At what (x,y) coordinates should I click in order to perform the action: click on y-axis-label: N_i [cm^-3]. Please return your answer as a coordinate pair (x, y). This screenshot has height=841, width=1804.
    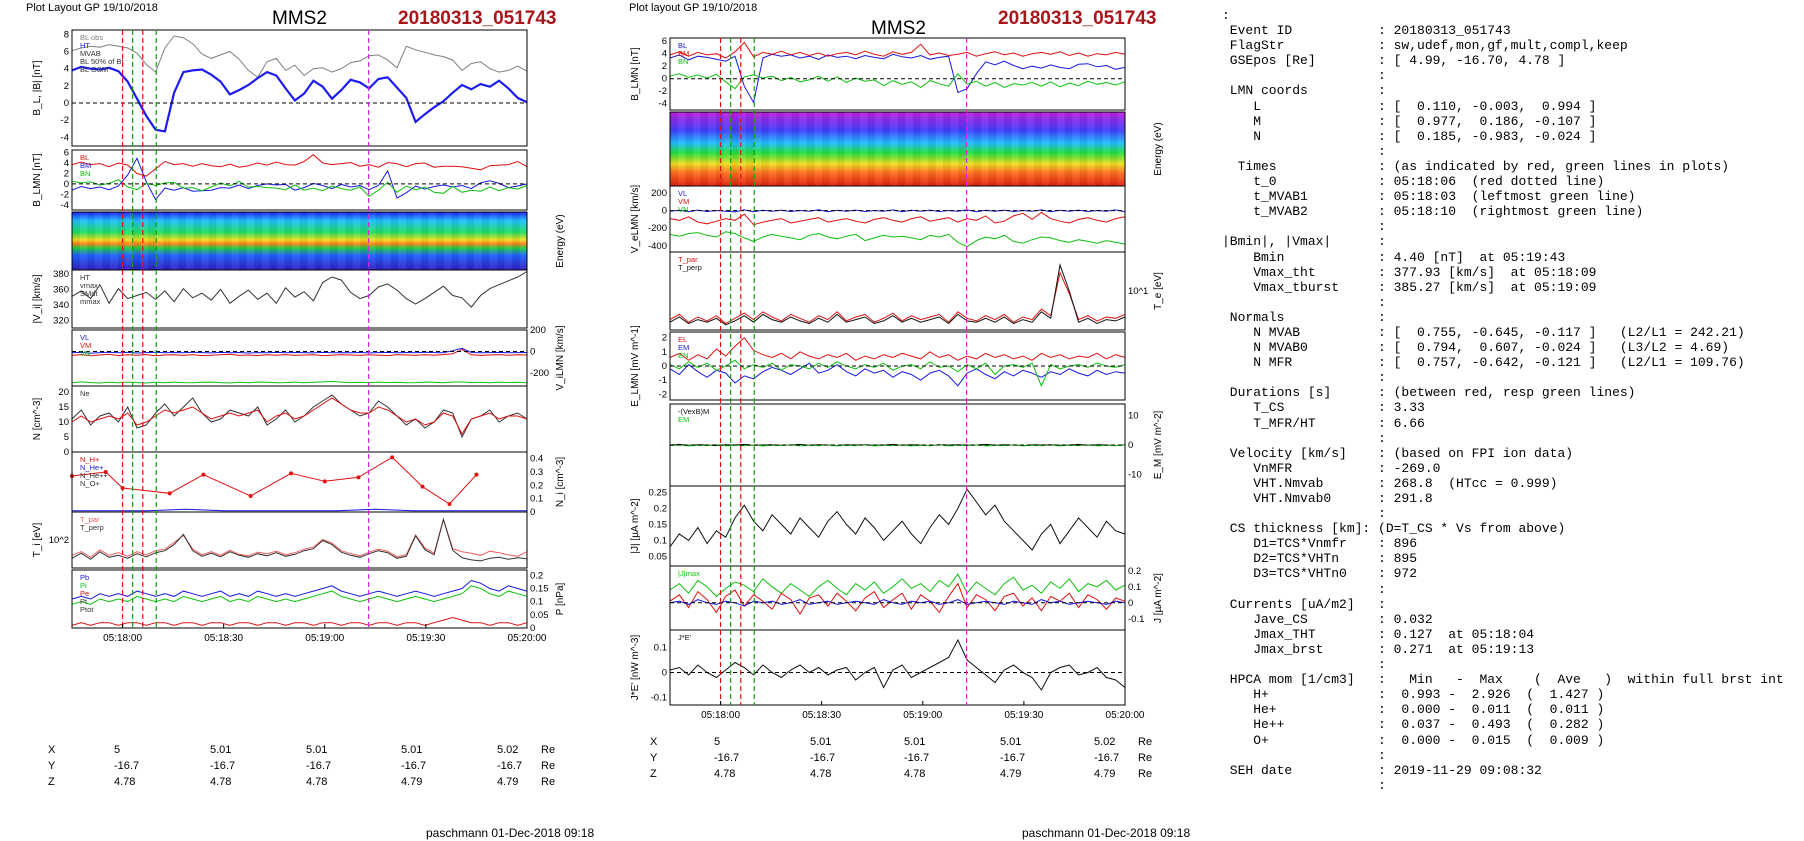
    Looking at the image, I should click on (560, 482).